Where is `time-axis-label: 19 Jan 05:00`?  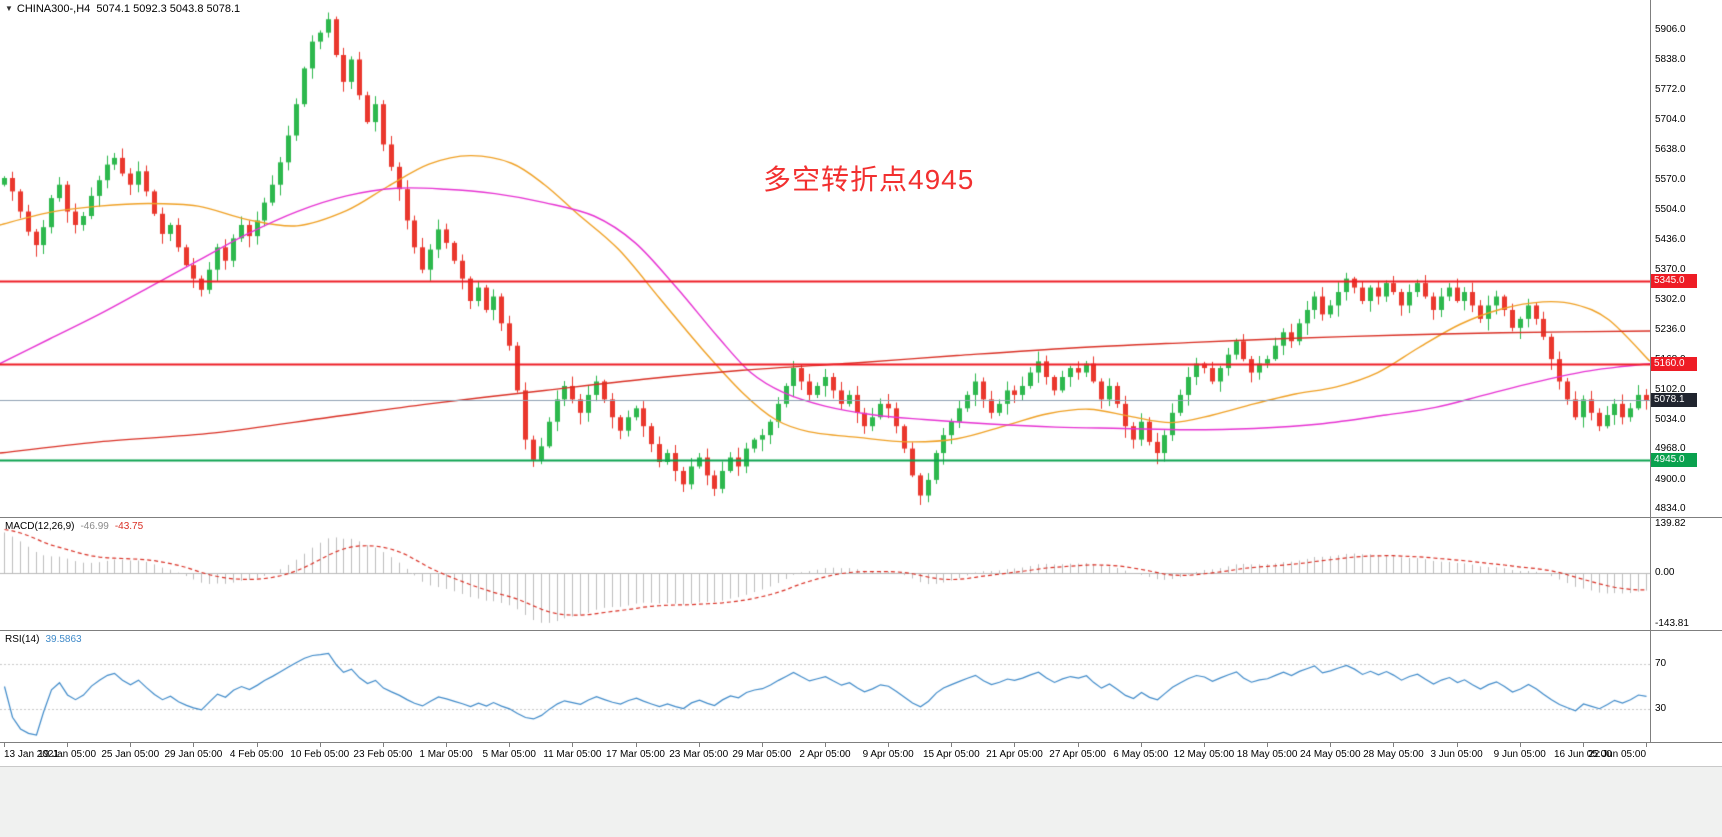
time-axis-label: 19 Jan 05:00 is located at coordinates (67, 754).